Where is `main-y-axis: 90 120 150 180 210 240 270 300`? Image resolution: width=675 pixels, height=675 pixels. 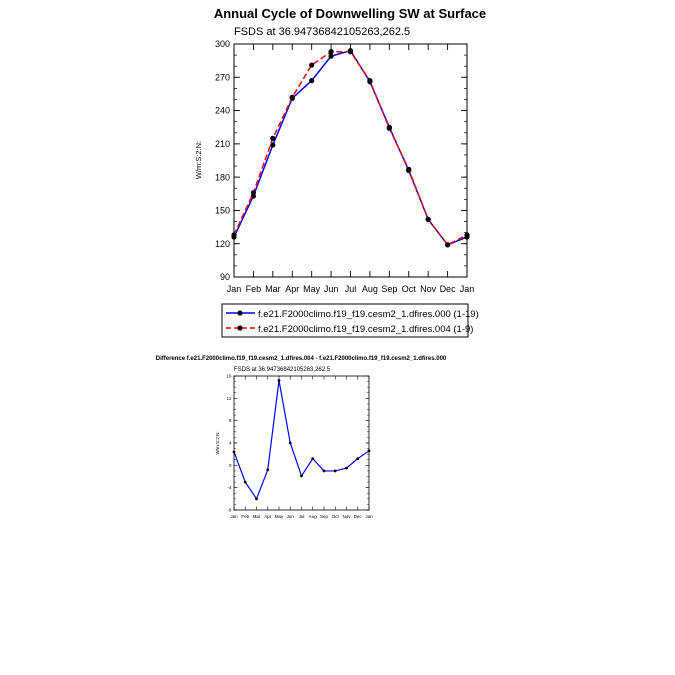 main-y-axis: 90 120 150 180 210 240 270 300 is located at coordinates (341, 160).